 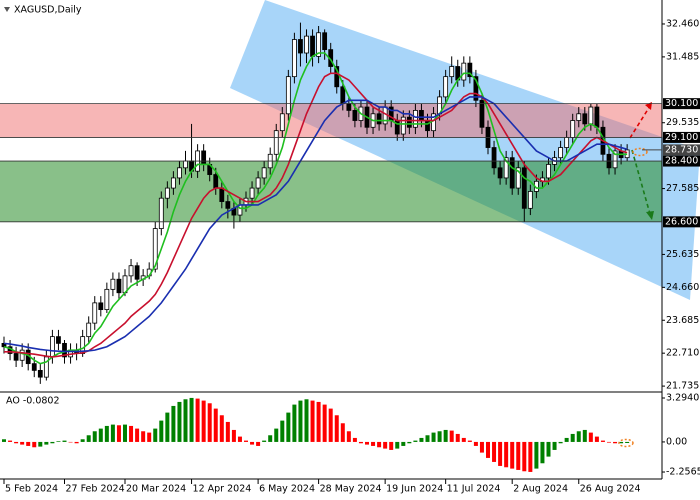 What do you see at coordinates (331, 191) in the screenshot?
I see `zone` at bounding box center [331, 191].